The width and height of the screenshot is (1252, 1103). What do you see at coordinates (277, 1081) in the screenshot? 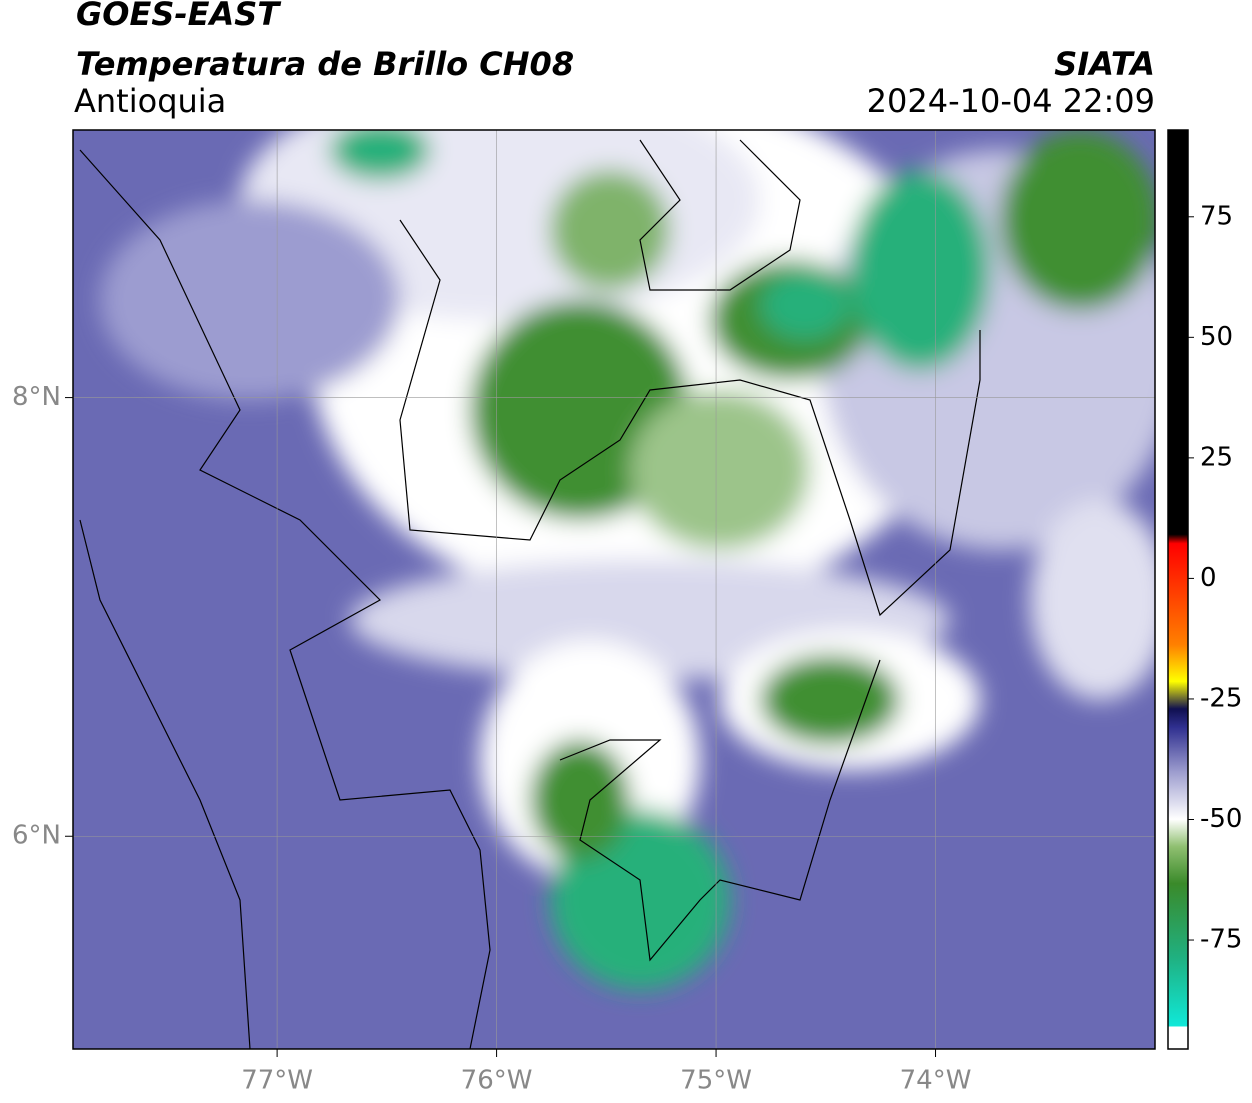
I see `x-tick-label: 77°W` at bounding box center [277, 1081].